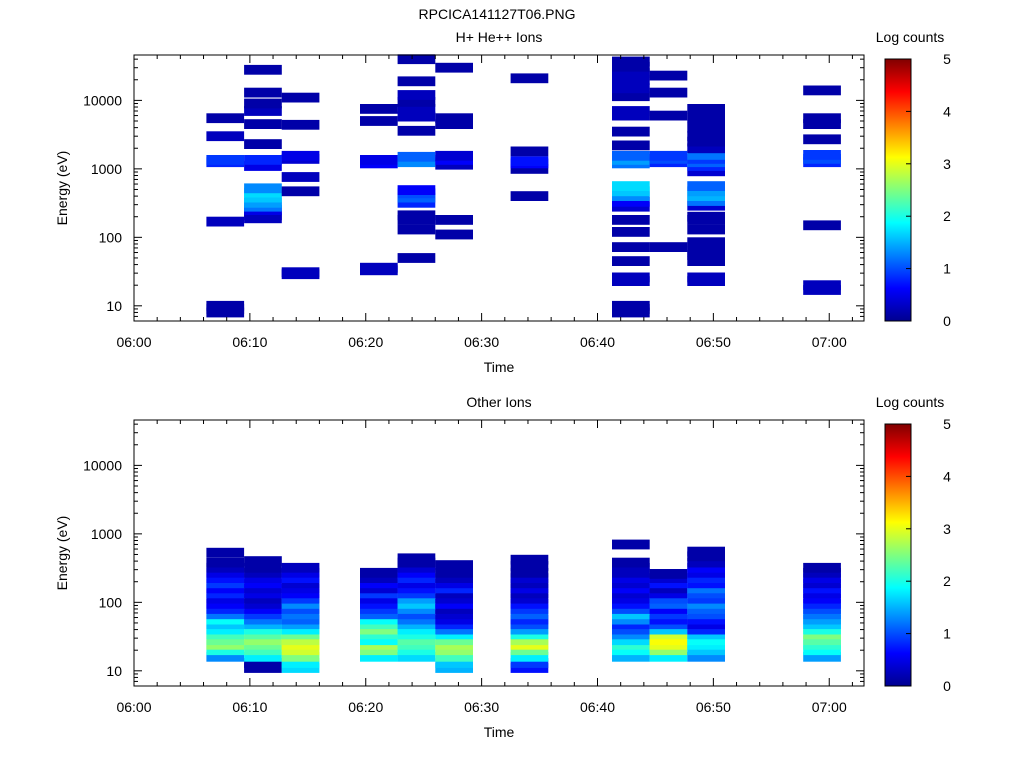  I want to click on panel-title: H+ He++ Ions, so click(499, 37).